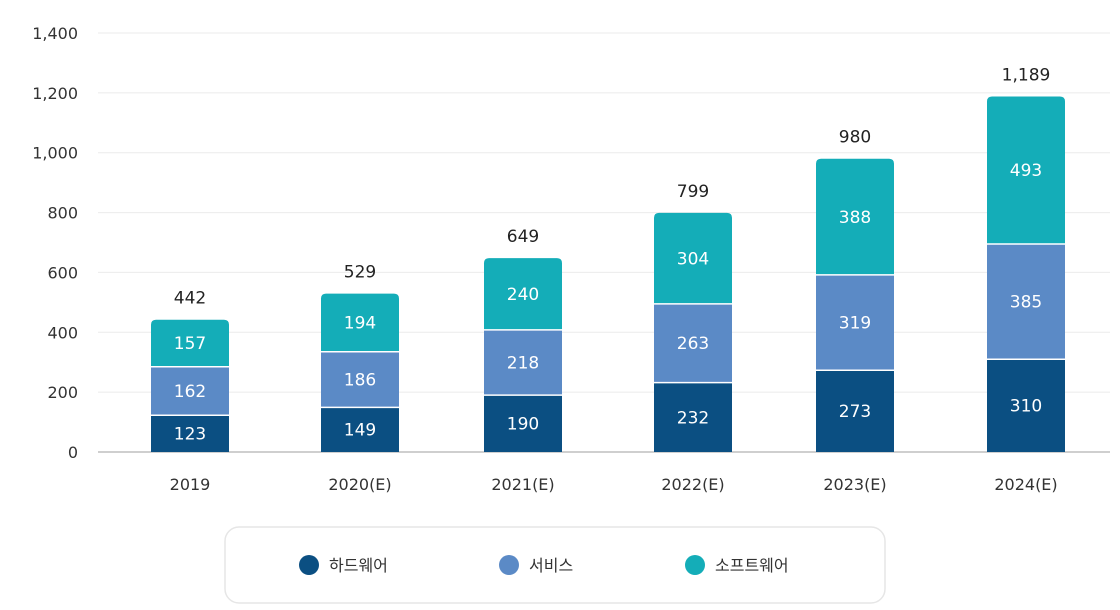 The height and width of the screenshot is (610, 1120). Describe the element at coordinates (55, 243) in the screenshot. I see `y-axis-ticks: 0 200 400 600 800 1,000 1,200 1,400` at that location.